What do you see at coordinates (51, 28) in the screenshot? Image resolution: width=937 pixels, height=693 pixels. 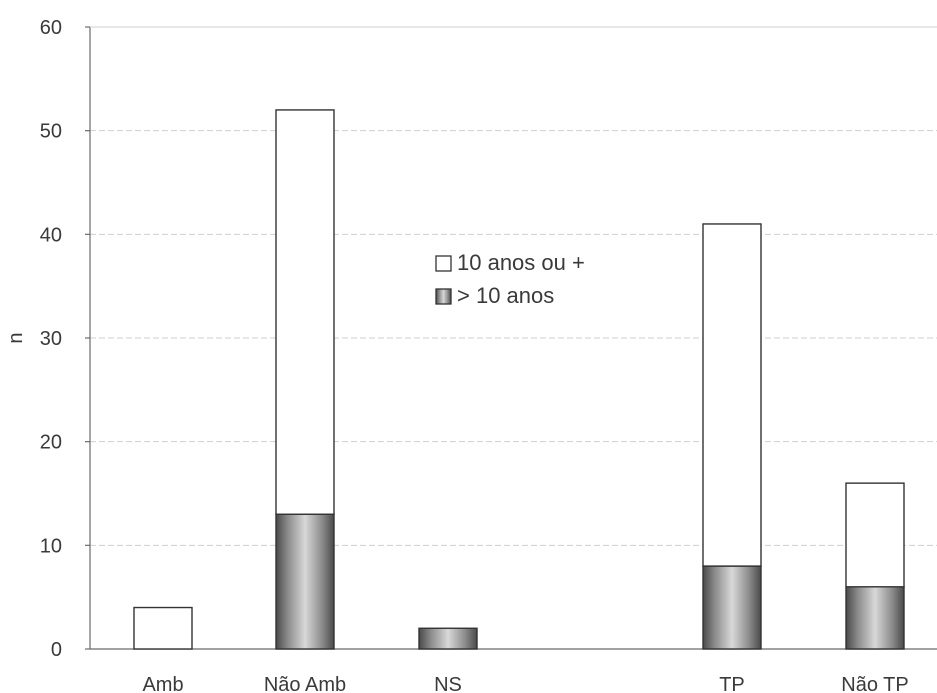 I see `y-tick-label: 60` at bounding box center [51, 28].